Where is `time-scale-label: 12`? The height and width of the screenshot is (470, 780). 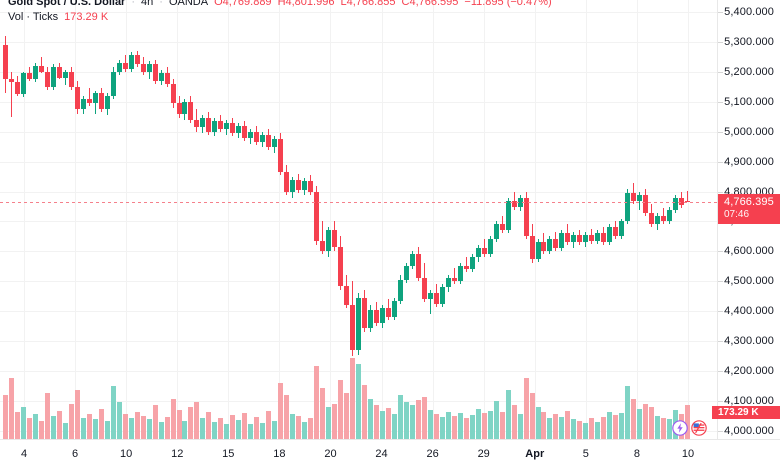
time-scale-label: 12 is located at coordinates (177, 454).